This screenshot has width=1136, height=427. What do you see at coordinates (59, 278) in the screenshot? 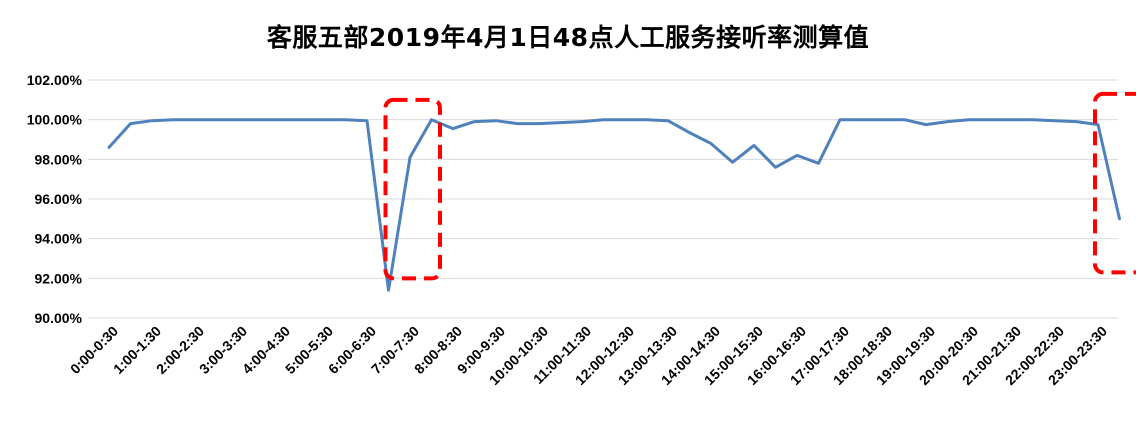
I see `y-tick-label: 92.00%` at bounding box center [59, 278].